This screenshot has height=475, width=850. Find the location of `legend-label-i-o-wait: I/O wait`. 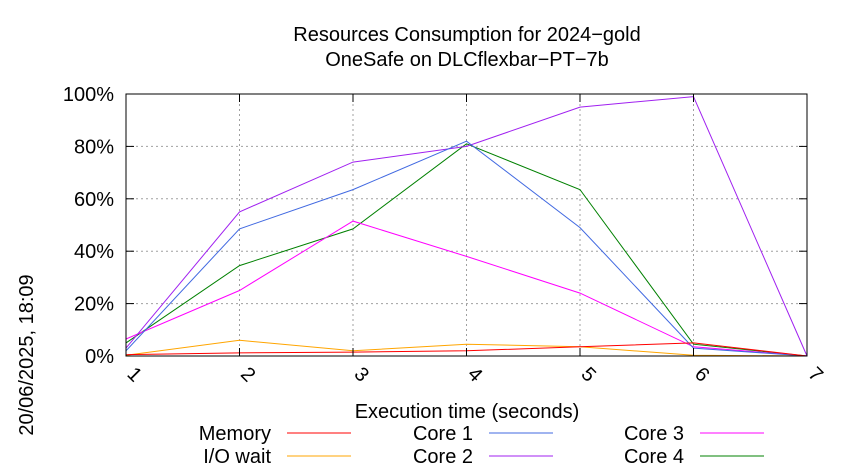

legend-label-i-o-wait: I/O wait is located at coordinates (237, 457).